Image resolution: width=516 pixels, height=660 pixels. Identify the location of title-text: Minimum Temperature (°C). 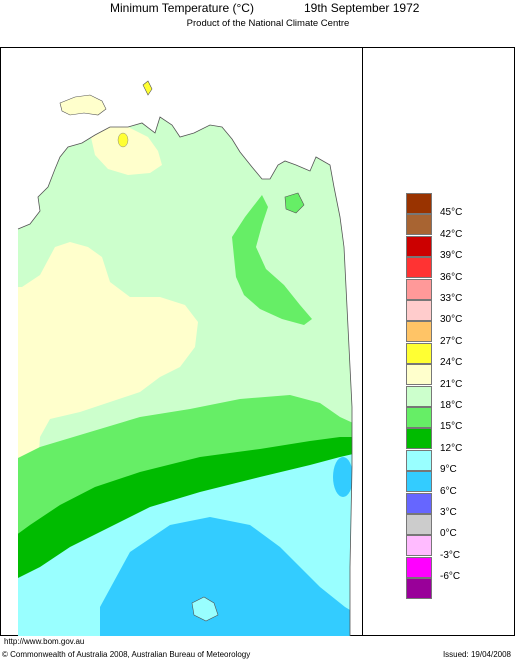
(182, 8).